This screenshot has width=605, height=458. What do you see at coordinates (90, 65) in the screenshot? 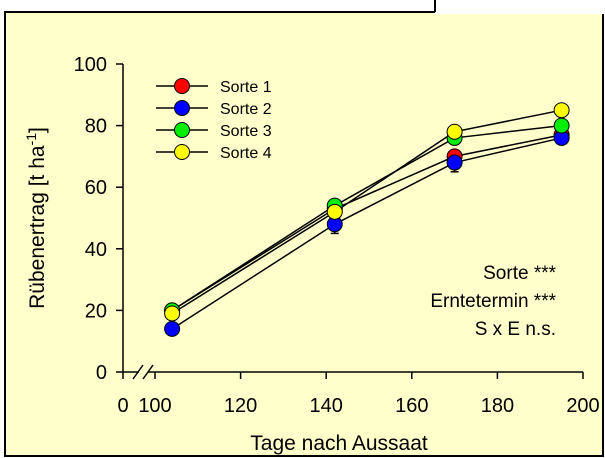
I see `y-tick-label: 100` at bounding box center [90, 65].